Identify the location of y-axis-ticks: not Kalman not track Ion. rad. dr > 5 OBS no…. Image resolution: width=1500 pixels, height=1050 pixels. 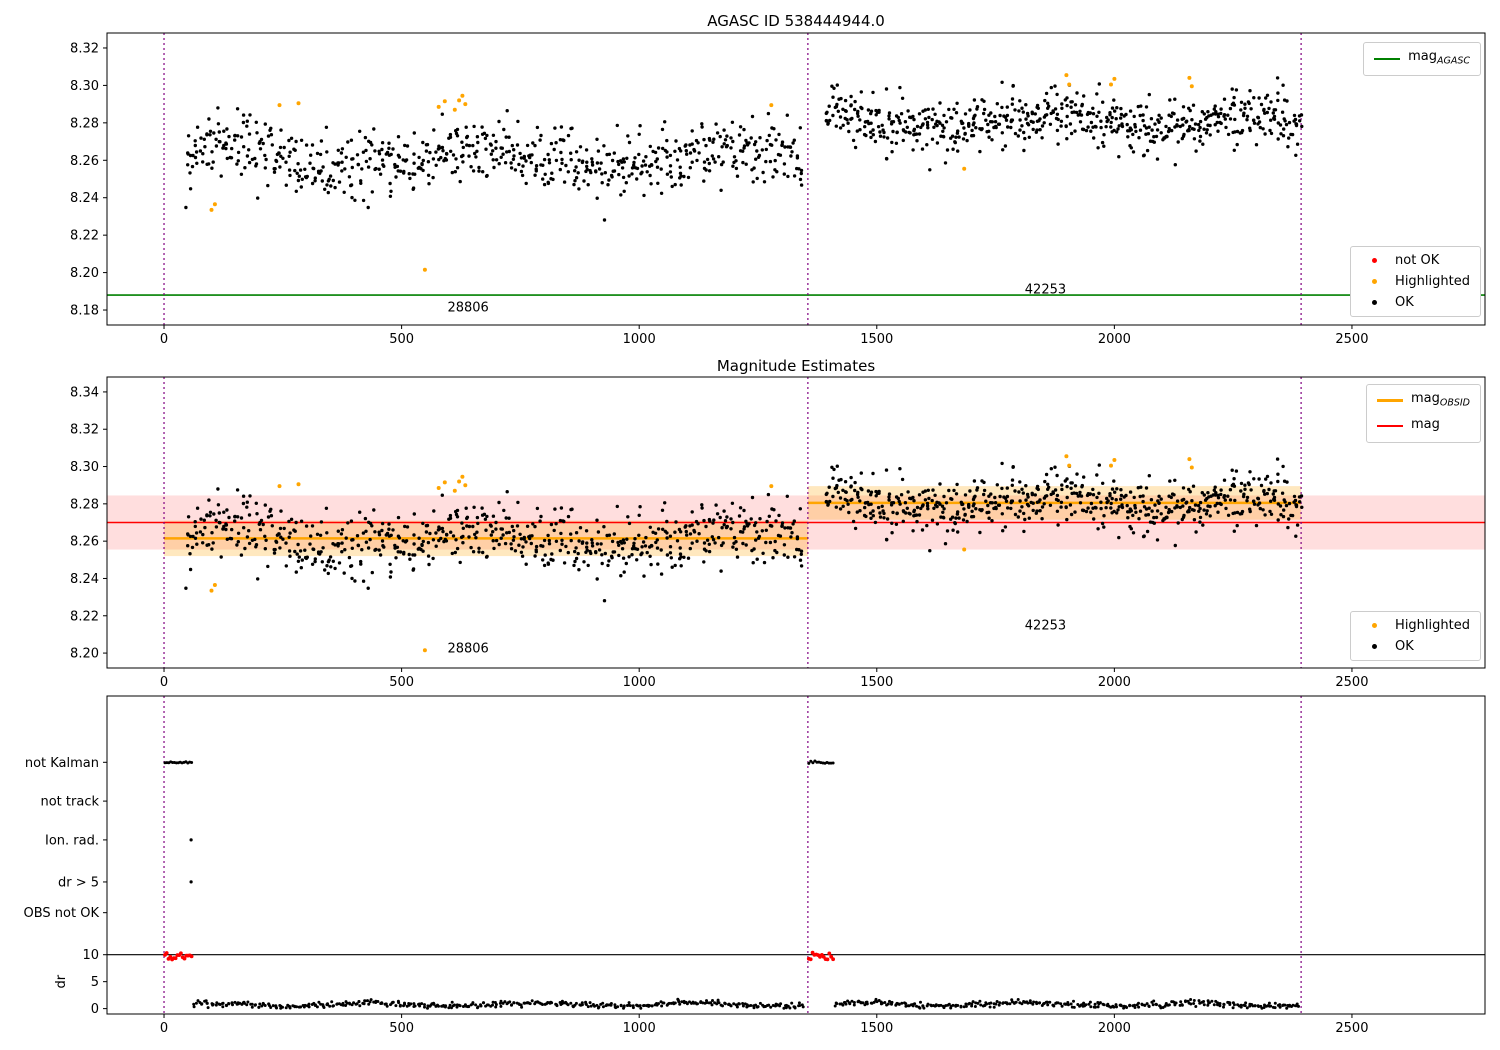
(65, 886).